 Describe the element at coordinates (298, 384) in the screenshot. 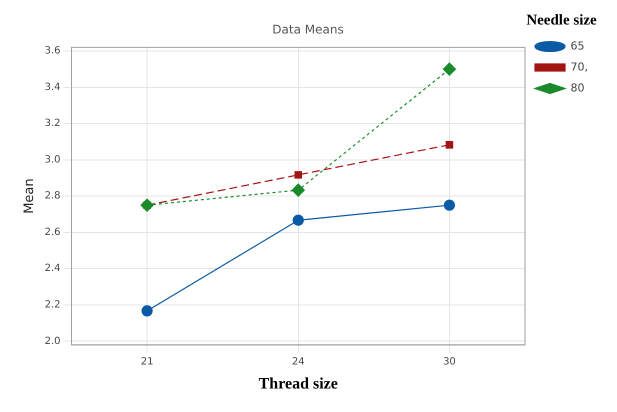

I see `x-axis-title: Thread size` at that location.